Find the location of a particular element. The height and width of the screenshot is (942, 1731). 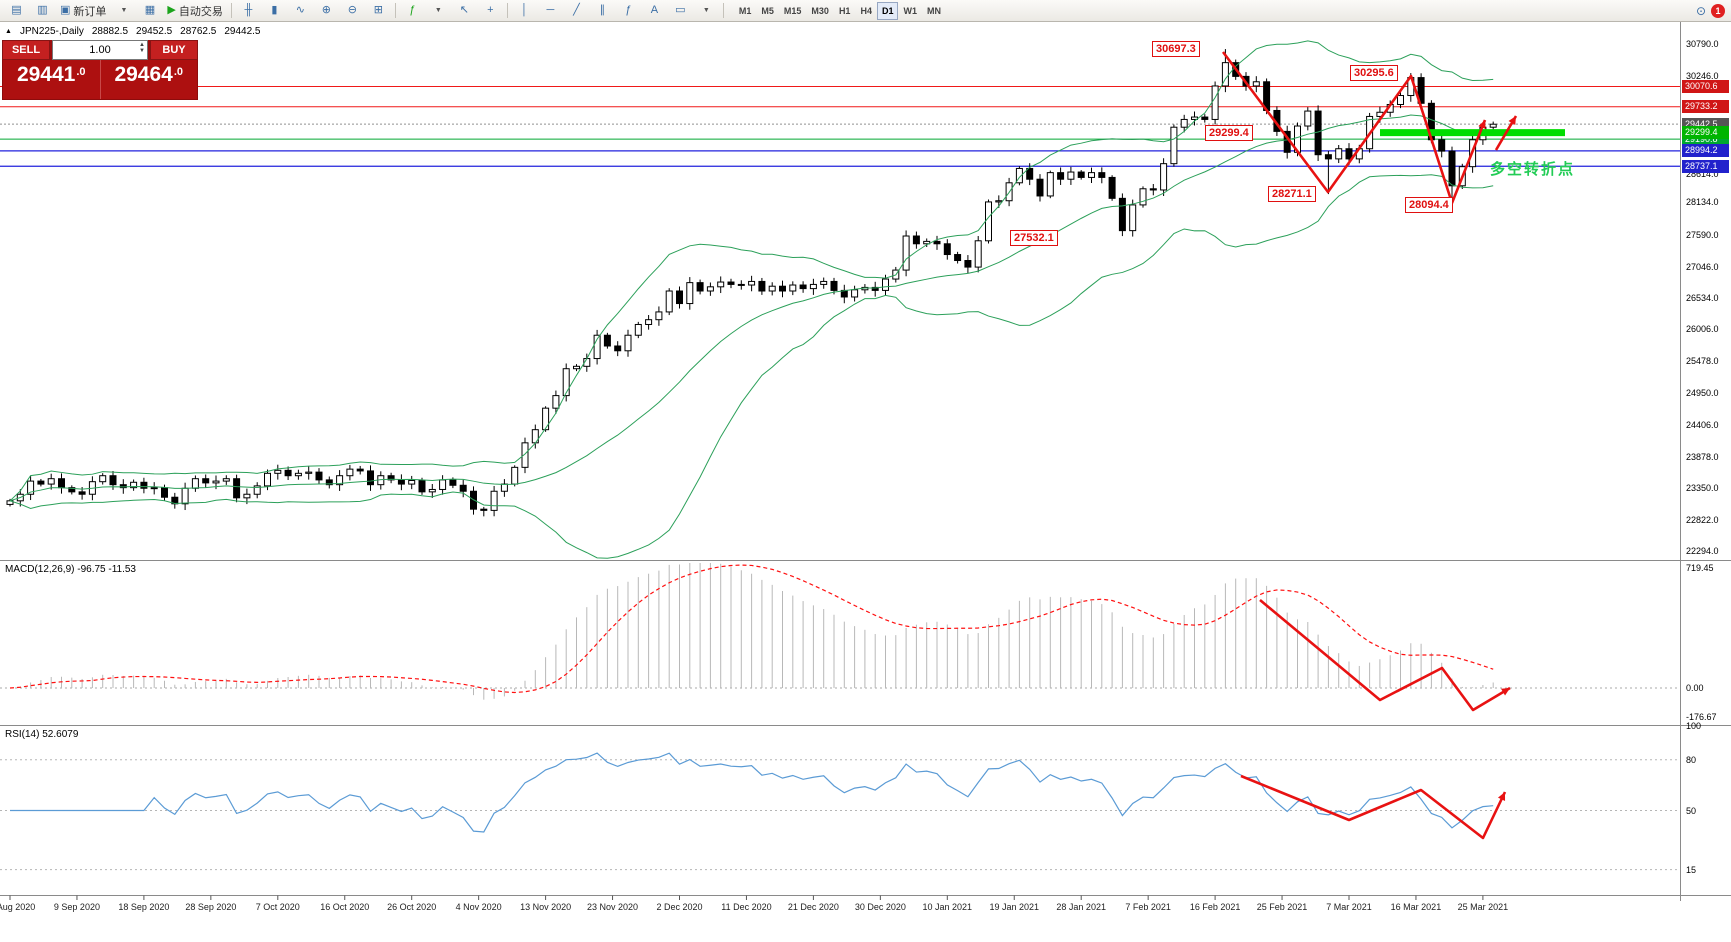

zoom-out-icon: ⊖ is located at coordinates (352, 11).